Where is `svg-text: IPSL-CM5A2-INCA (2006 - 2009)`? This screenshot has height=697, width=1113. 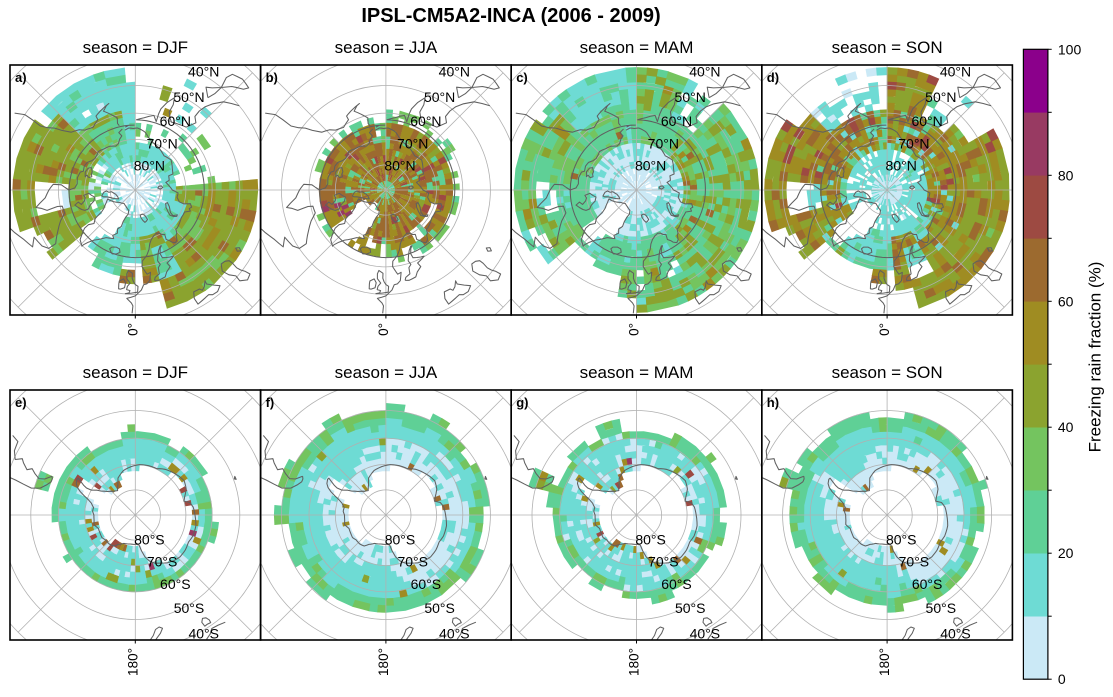 svg-text: IPSL-CM5A2-INCA (2006 - 2009) is located at coordinates (510, 16).